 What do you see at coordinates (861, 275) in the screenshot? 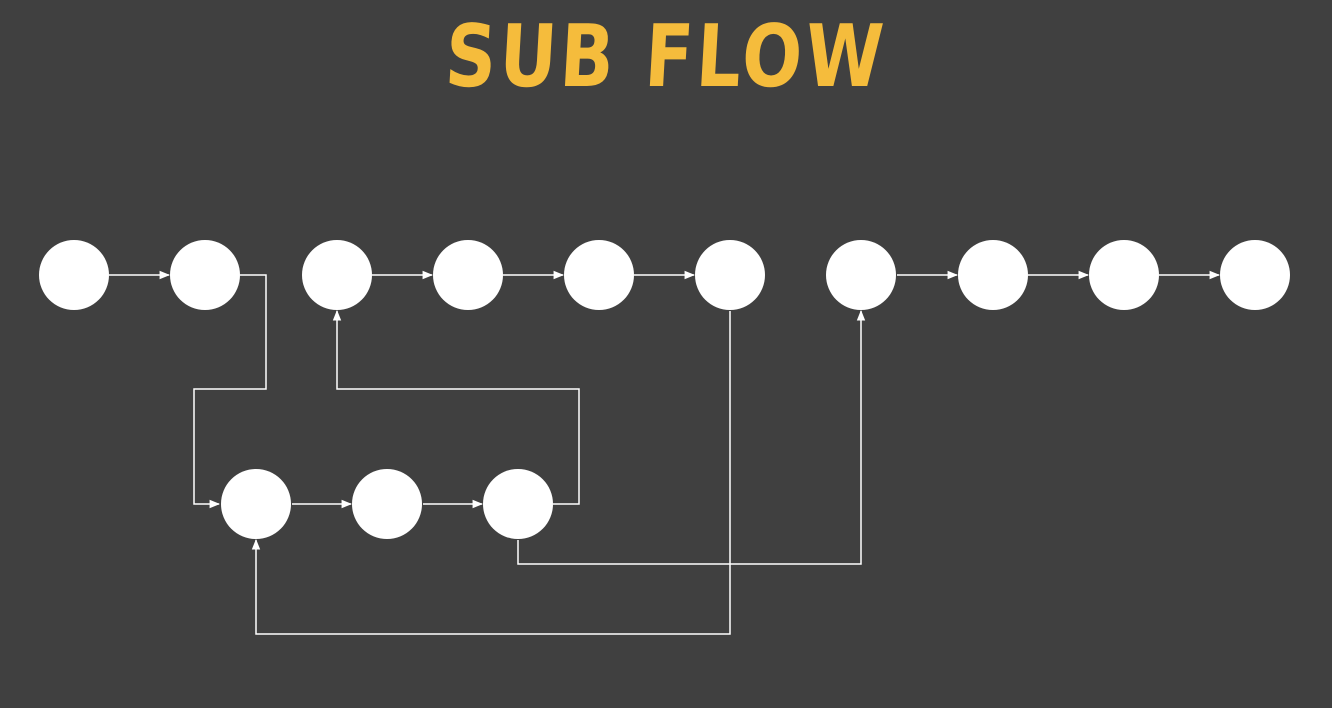
I see `node-m7` at bounding box center [861, 275].